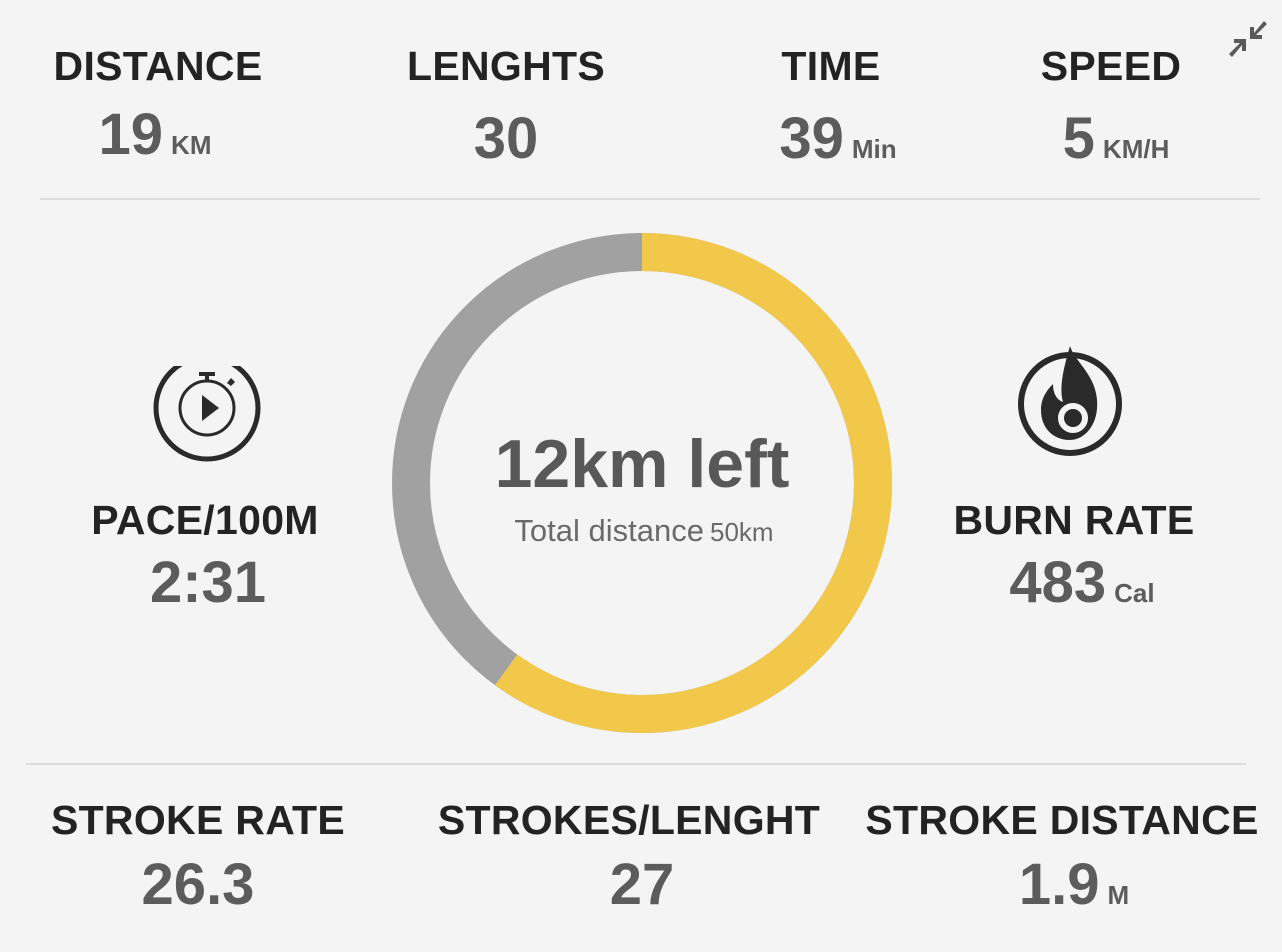 This screenshot has height=952, width=1282. I want to click on stat-speed-value: 5 KM/H, so click(1116, 139).